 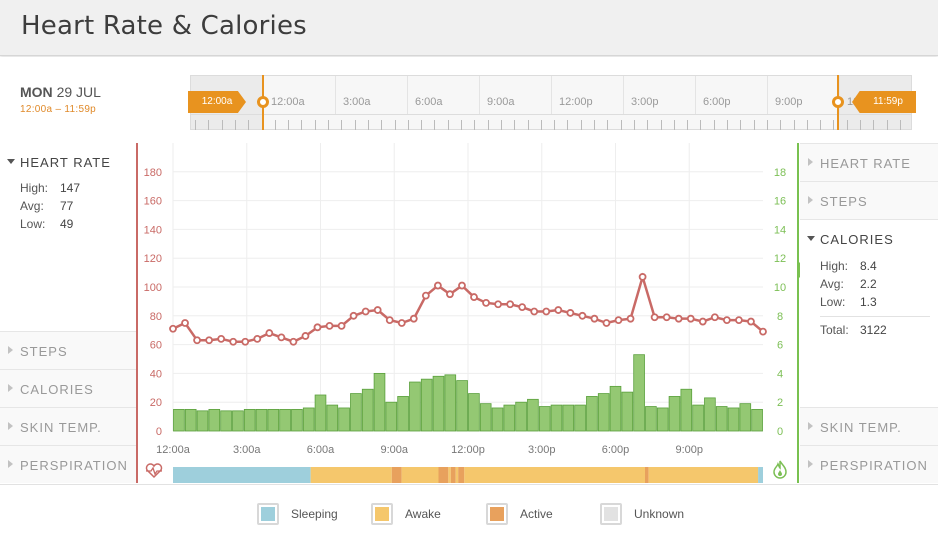 I want to click on sidebar-item-skin-temp-right: SKIN TEMP., so click(x=869, y=426).